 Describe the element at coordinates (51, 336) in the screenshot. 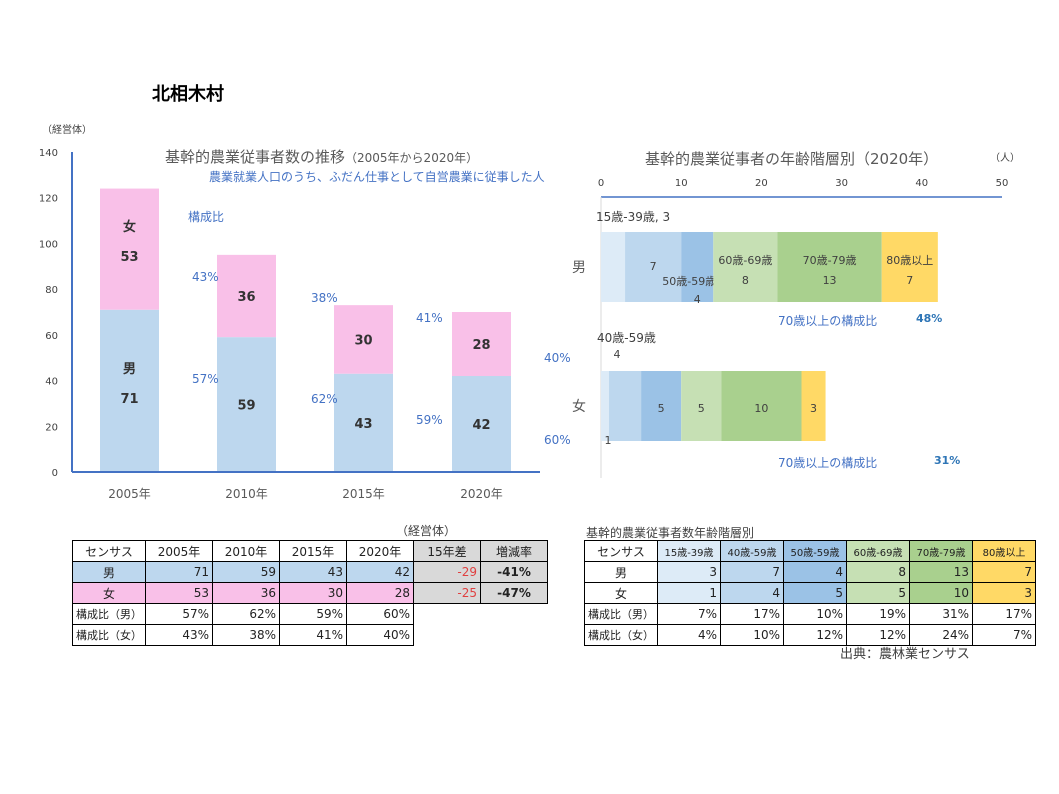

I see `y-tick-label: 60` at that location.